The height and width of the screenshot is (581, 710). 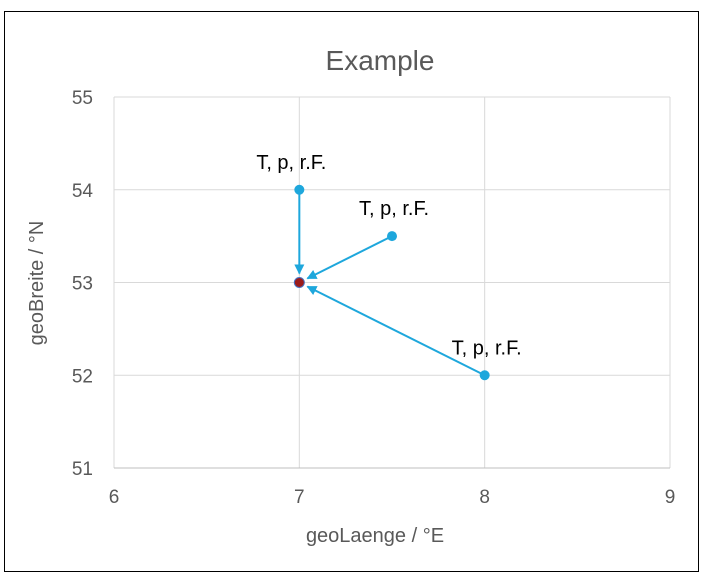 I want to click on y-tick-label: 53, so click(x=82, y=284).